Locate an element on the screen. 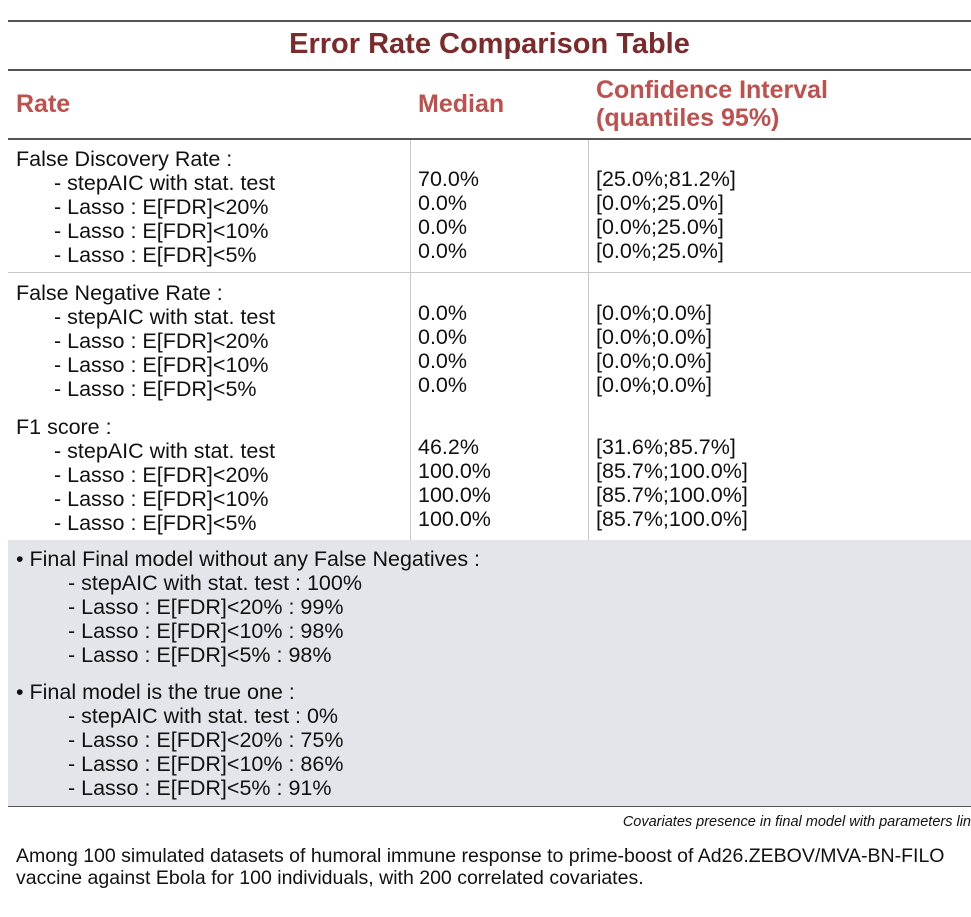  summary-item: - stepAIC with stat. test : 100% is located at coordinates (215, 583).